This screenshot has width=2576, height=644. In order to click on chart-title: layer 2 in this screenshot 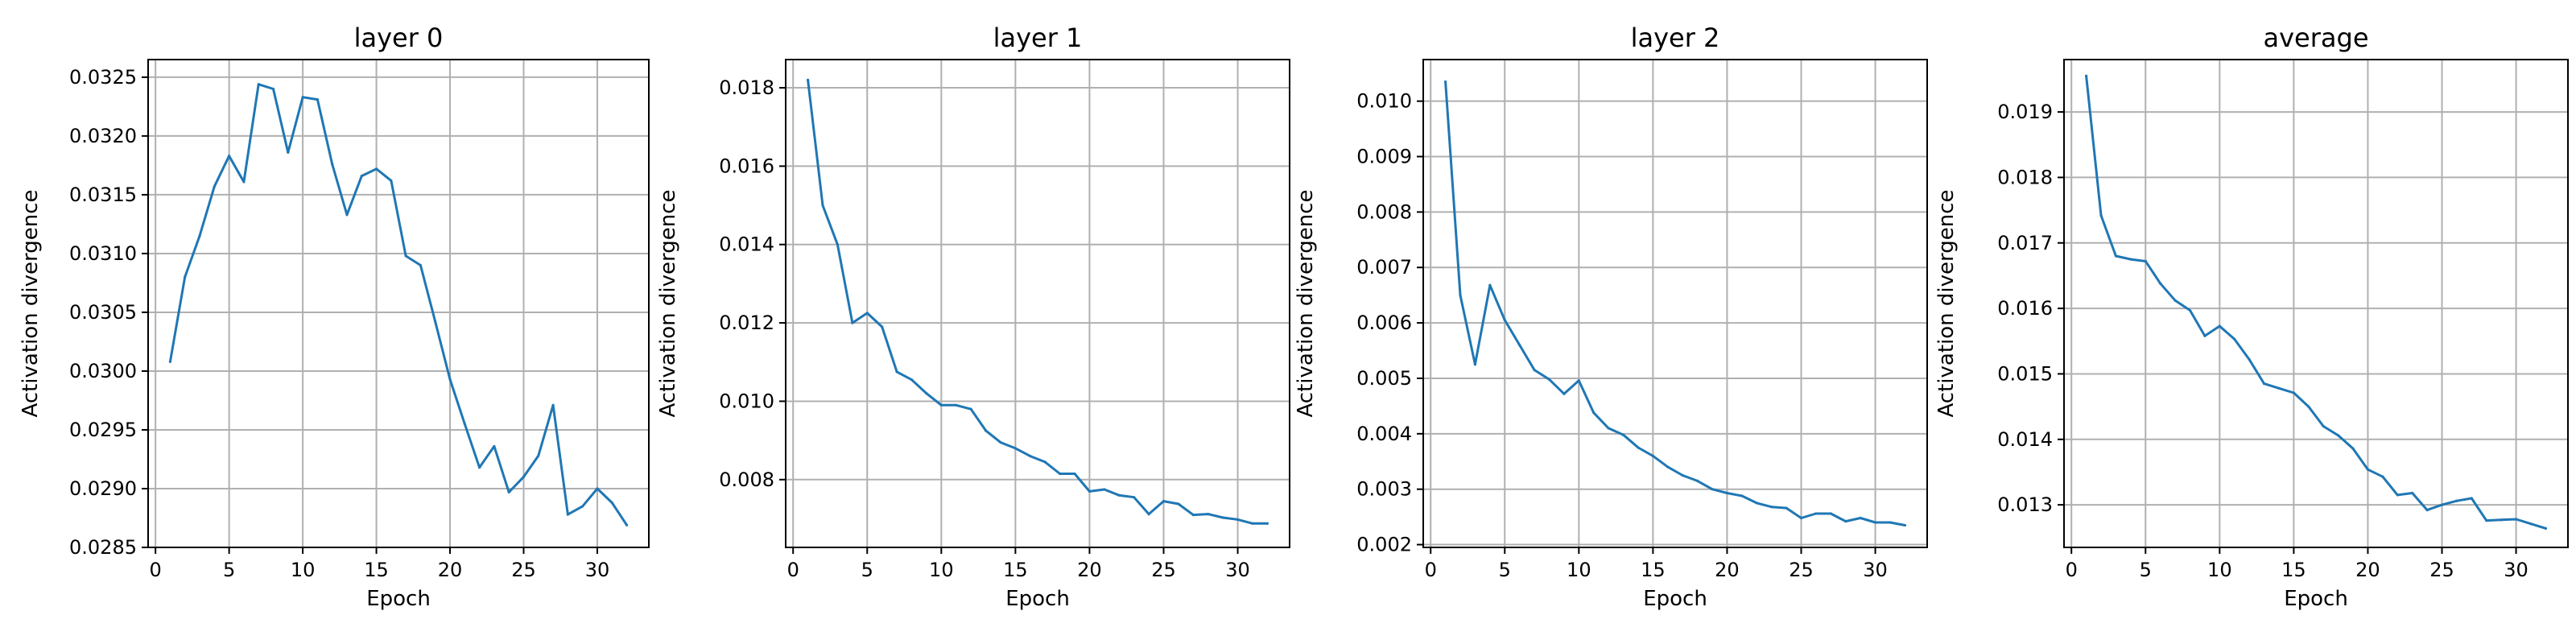, I will do `click(1675, 38)`.